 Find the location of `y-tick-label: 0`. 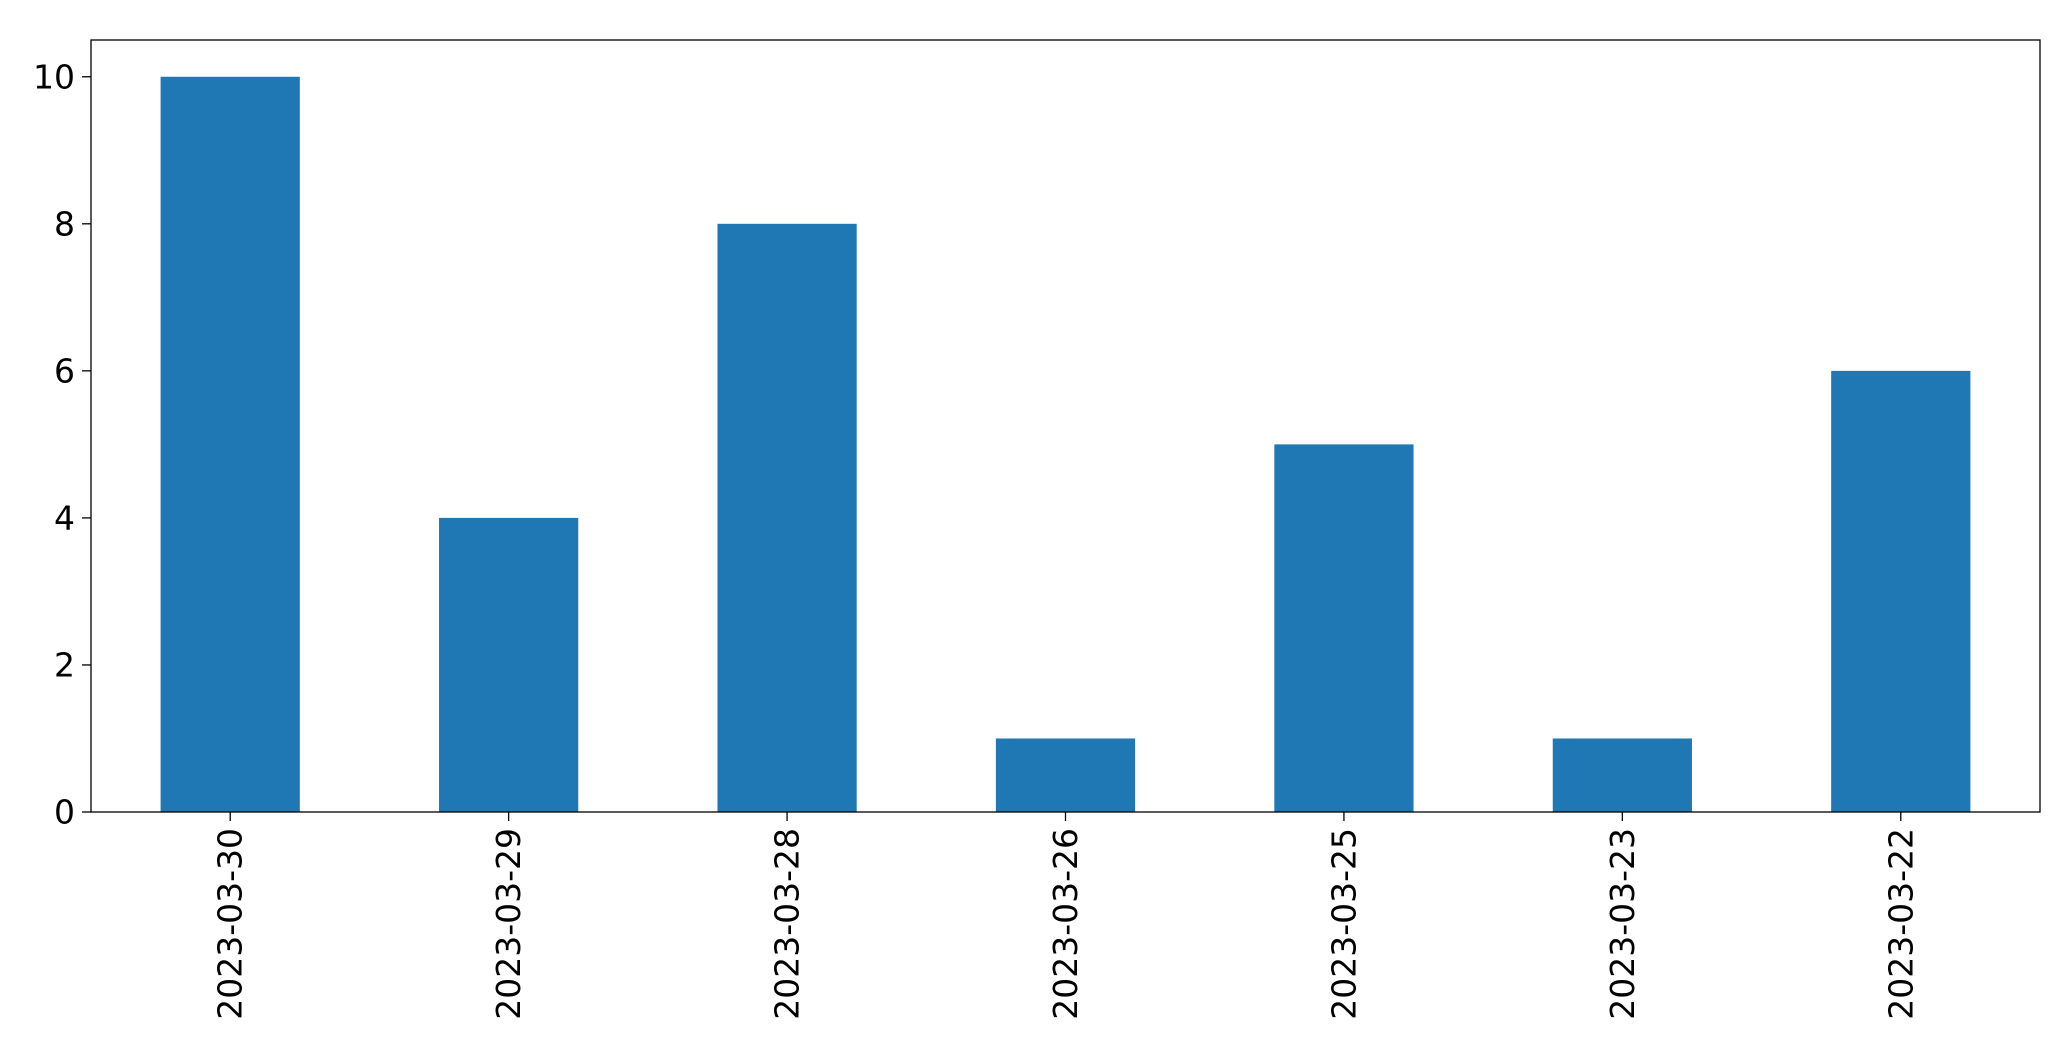

y-tick-label: 0 is located at coordinates (64, 812).